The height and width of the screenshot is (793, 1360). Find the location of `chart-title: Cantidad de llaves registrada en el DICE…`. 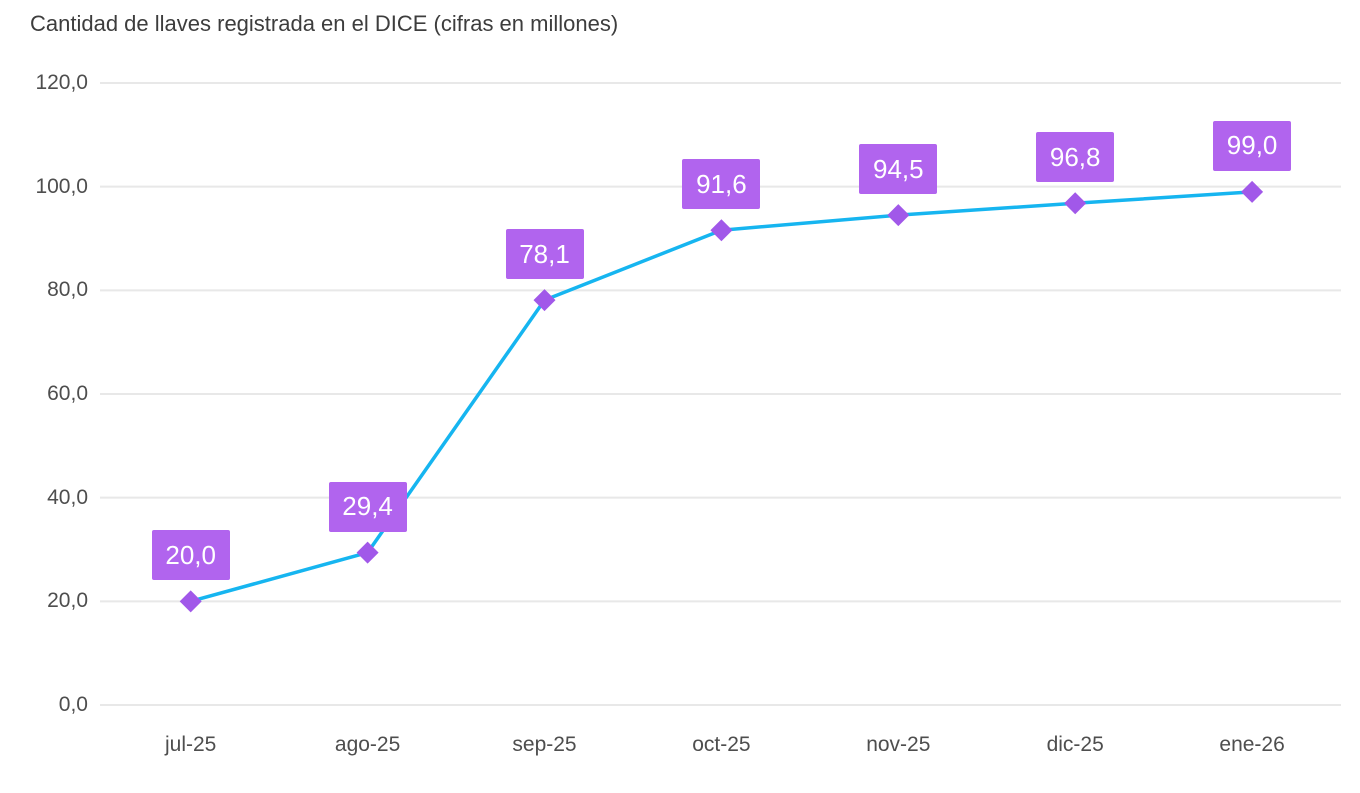

chart-title: Cantidad de llaves registrada en el DICE… is located at coordinates (324, 23).